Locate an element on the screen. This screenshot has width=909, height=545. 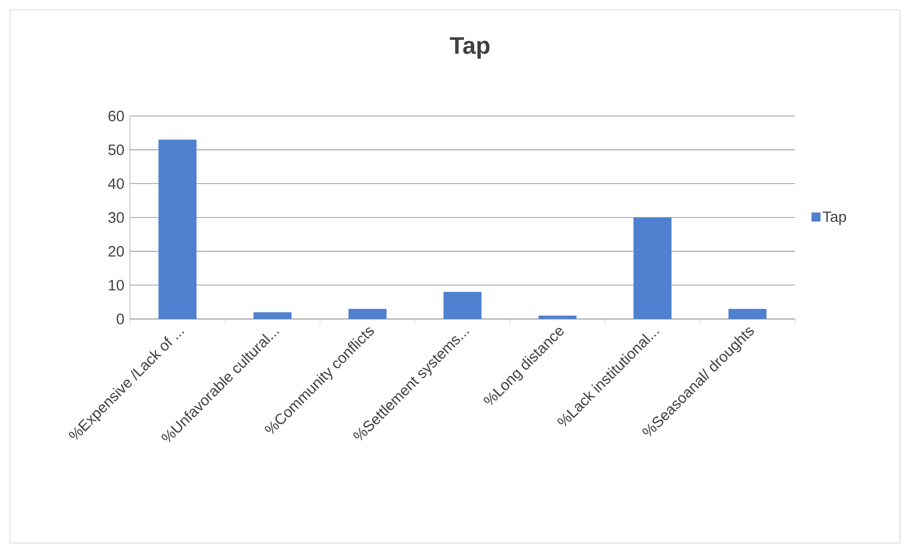
y-tick-label: 10 is located at coordinates (116, 285).